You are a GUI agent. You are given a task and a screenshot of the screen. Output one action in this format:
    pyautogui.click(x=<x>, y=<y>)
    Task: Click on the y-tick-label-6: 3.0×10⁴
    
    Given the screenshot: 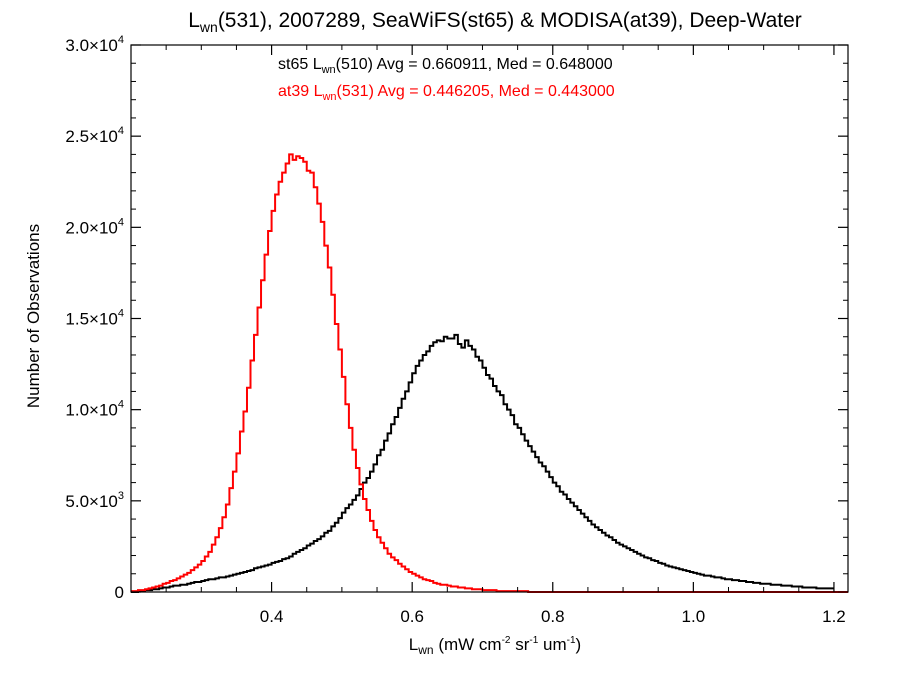 What is the action you would take?
    pyautogui.click(x=94, y=44)
    